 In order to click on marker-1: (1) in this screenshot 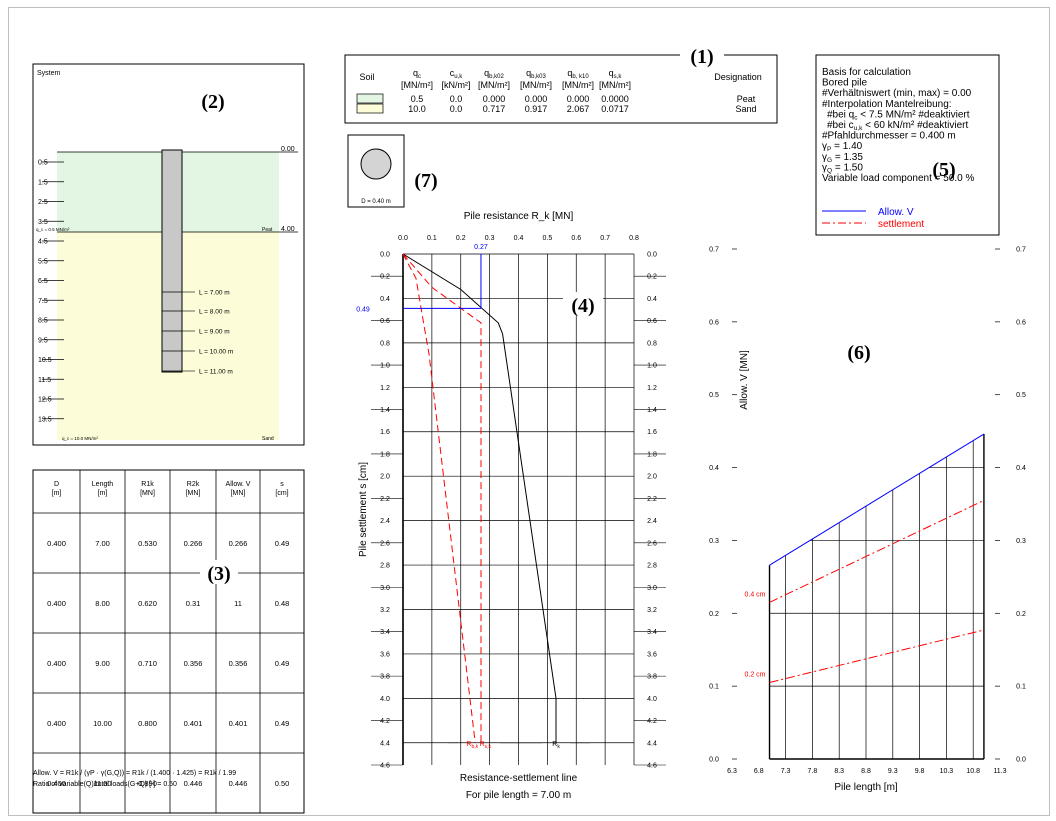, I will do `click(701, 57)`.